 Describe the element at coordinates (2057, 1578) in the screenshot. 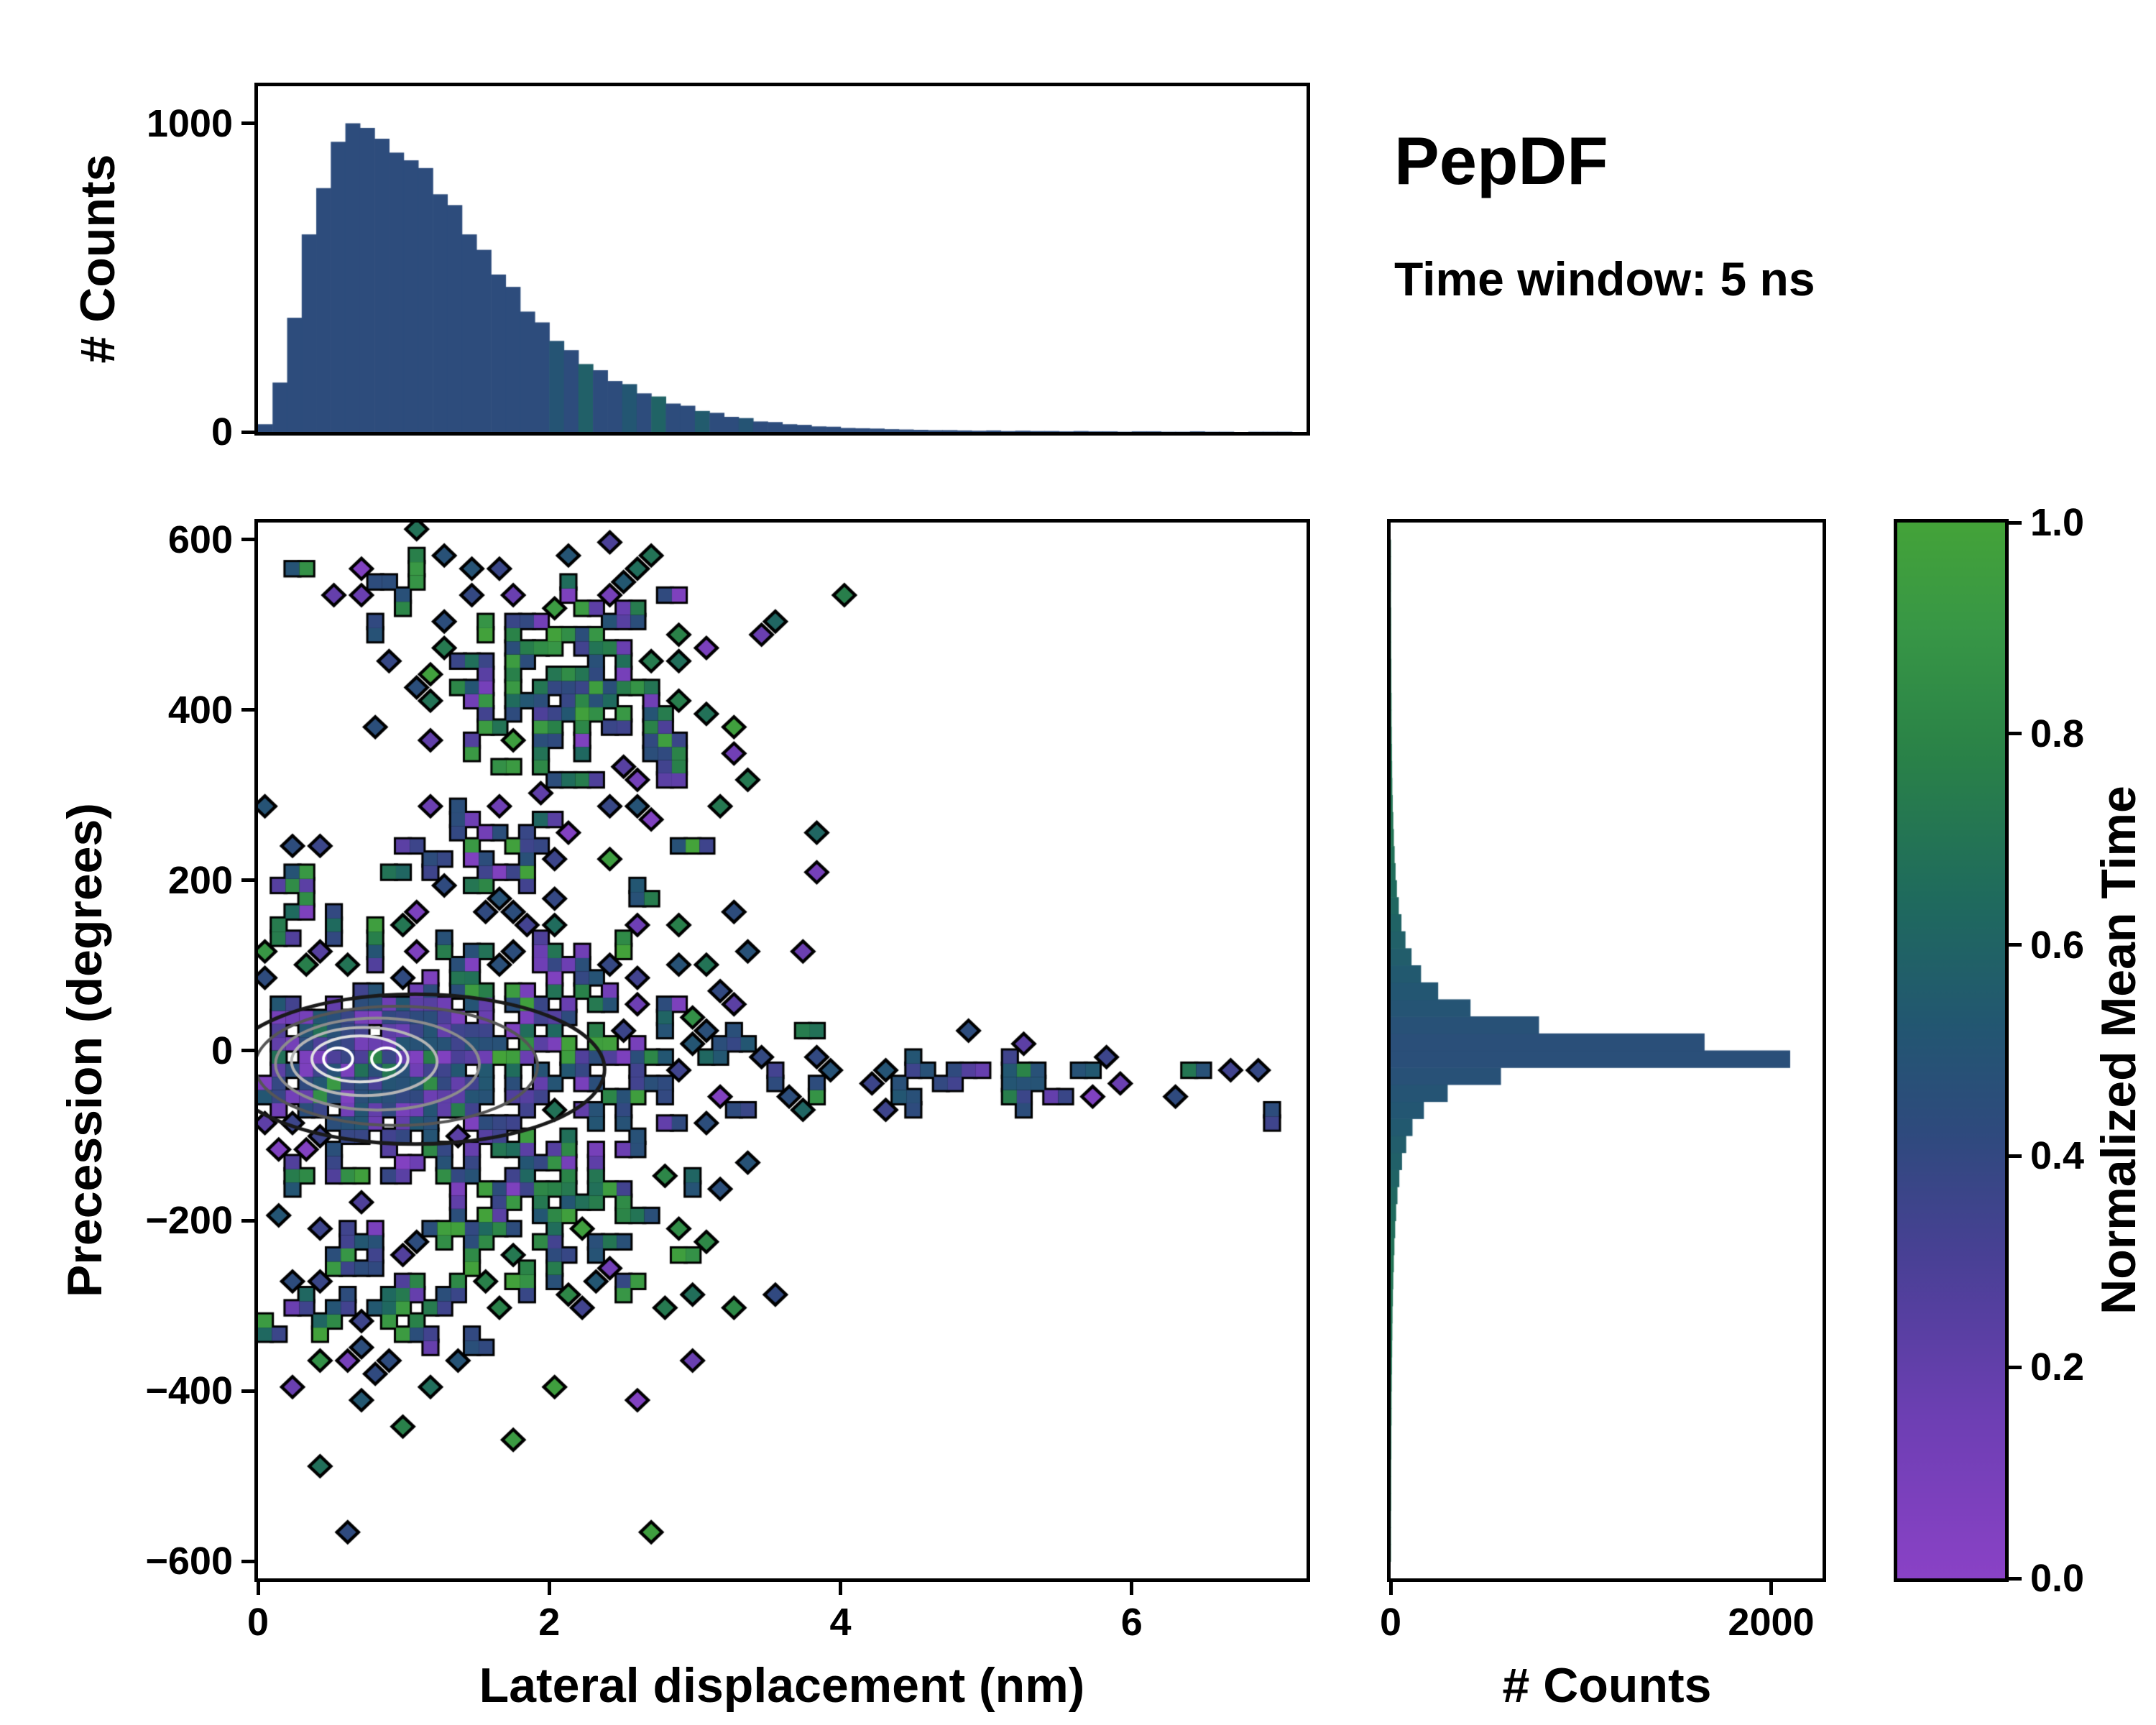

I see `colorbar-tick-label: 0.0` at that location.